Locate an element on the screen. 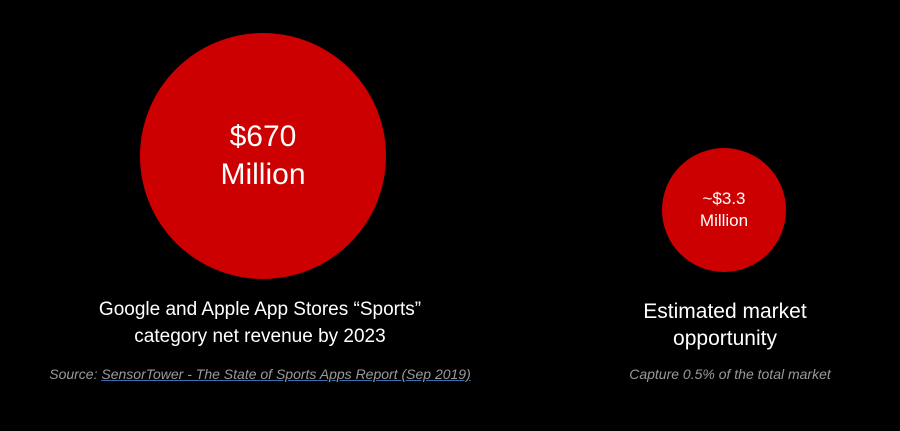  total-market-unit: Million is located at coordinates (263, 174).